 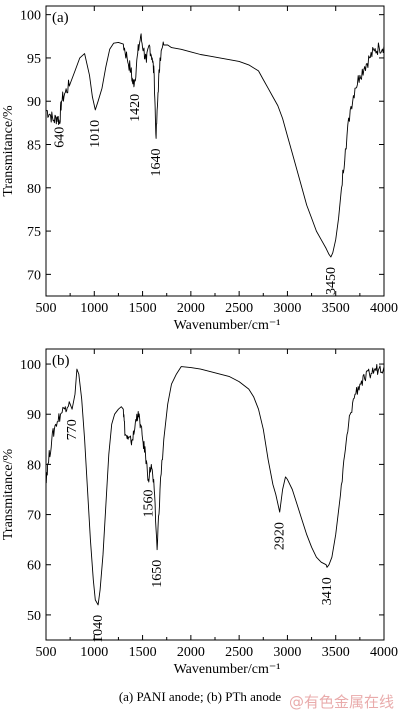 I want to click on y-tick-label: 50, so click(x=34, y=616).